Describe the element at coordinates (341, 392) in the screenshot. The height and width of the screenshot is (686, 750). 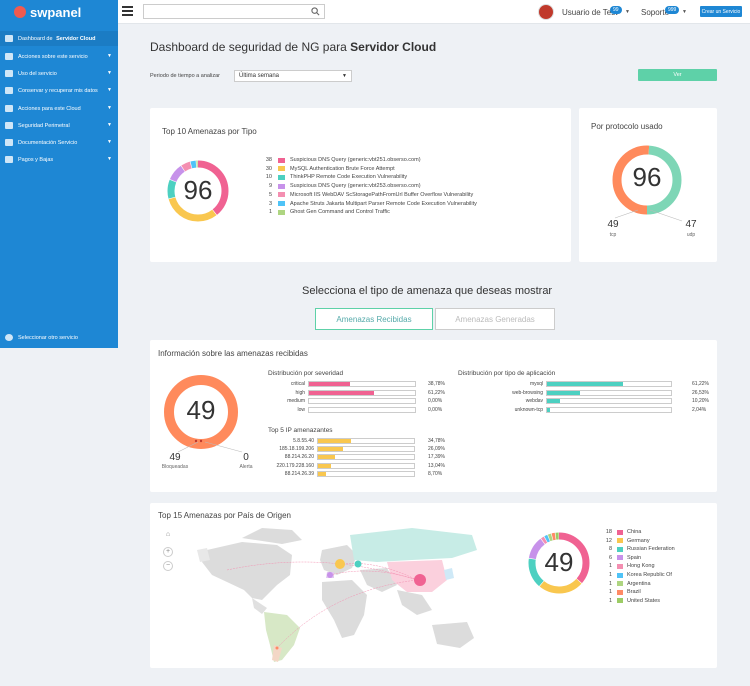
I see `severity-bar-fill` at that location.